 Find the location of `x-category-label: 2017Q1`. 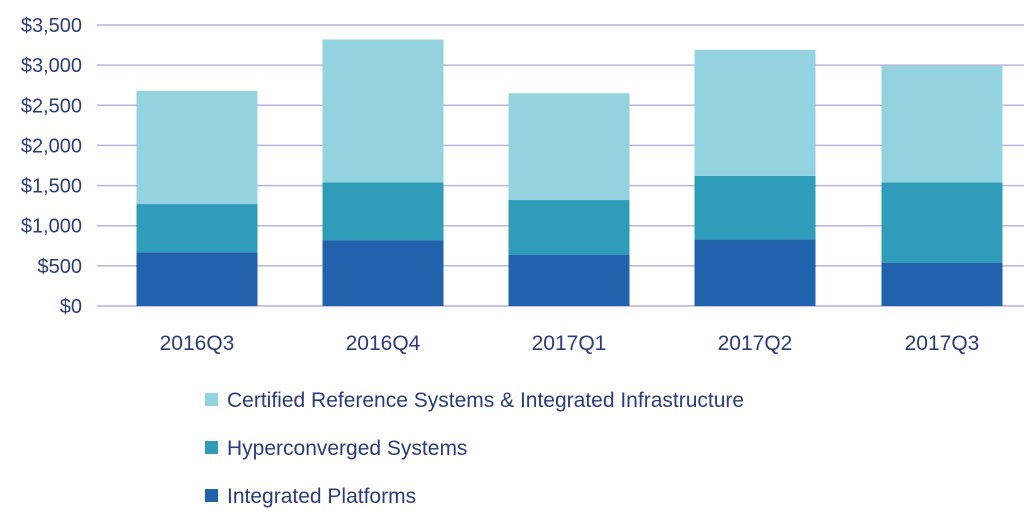

x-category-label: 2017Q1 is located at coordinates (569, 343).